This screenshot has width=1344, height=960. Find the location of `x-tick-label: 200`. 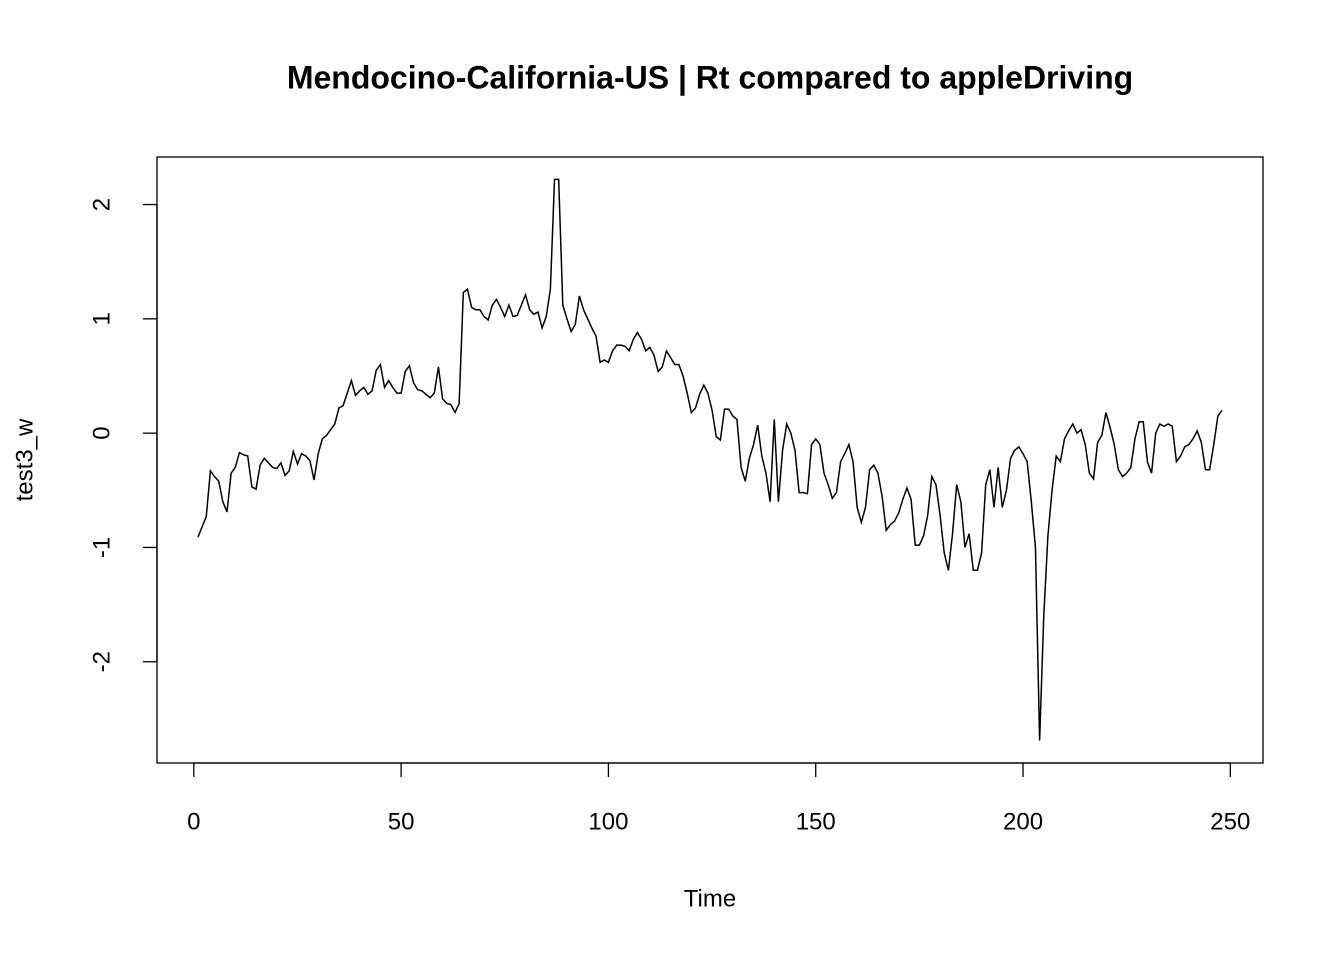

x-tick-label: 200 is located at coordinates (1023, 821).